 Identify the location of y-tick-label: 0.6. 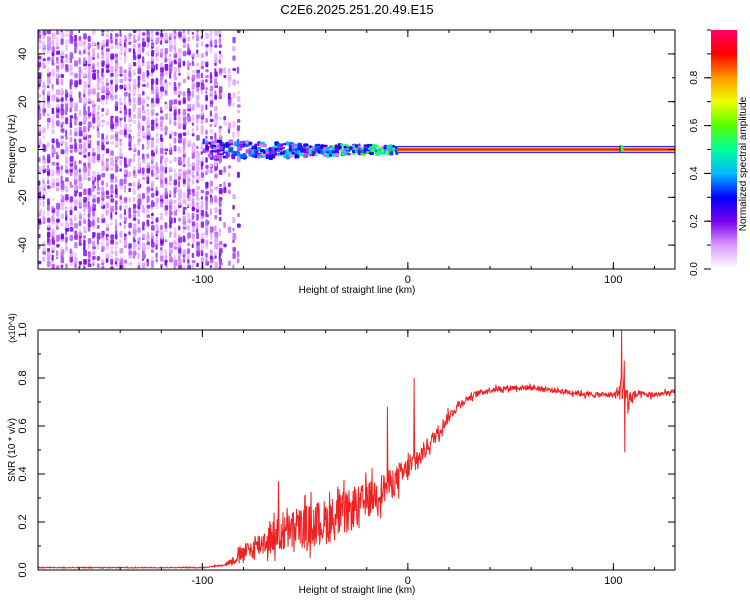
(23, 425).